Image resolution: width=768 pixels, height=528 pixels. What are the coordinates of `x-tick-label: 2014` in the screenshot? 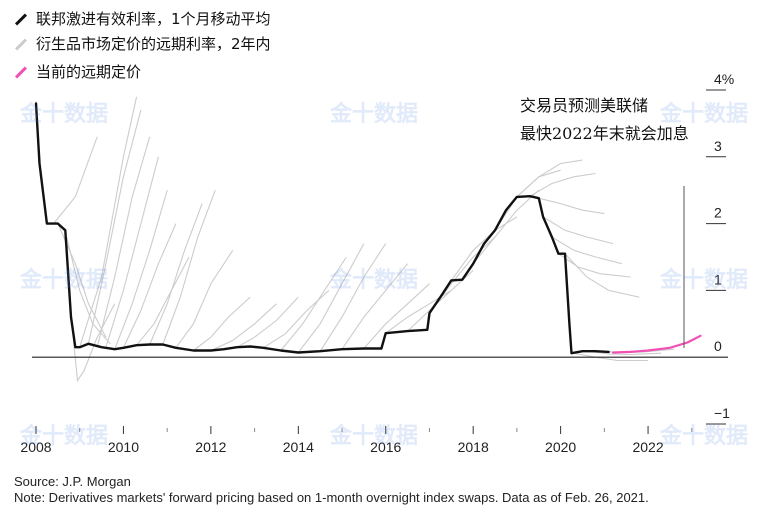 It's located at (298, 447).